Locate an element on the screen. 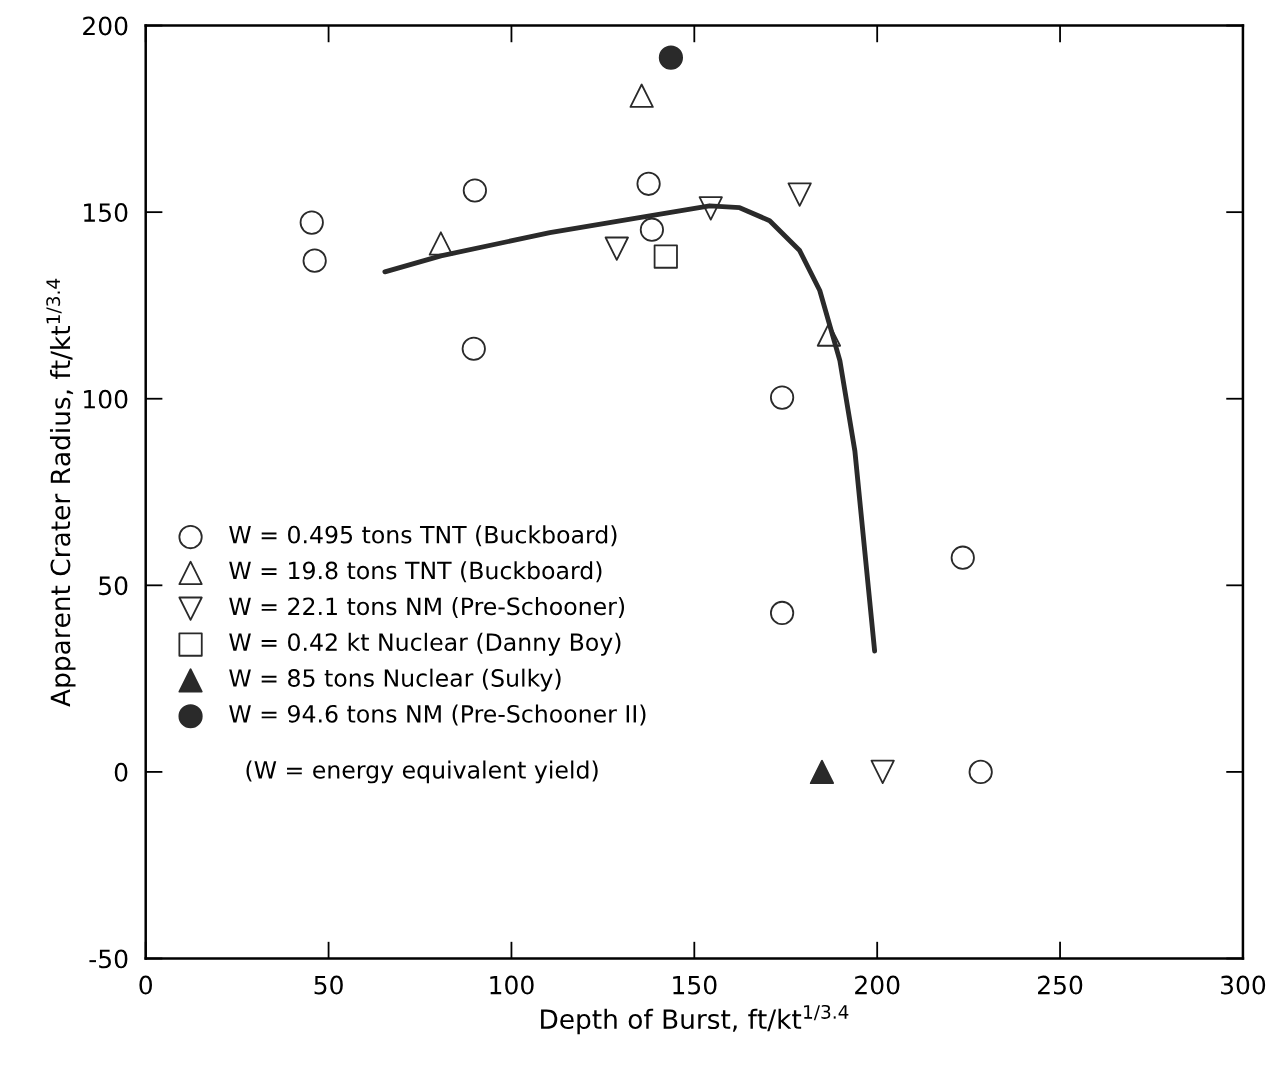 This screenshot has width=1267, height=1065. x-tick-label: 0 is located at coordinates (145, 985).